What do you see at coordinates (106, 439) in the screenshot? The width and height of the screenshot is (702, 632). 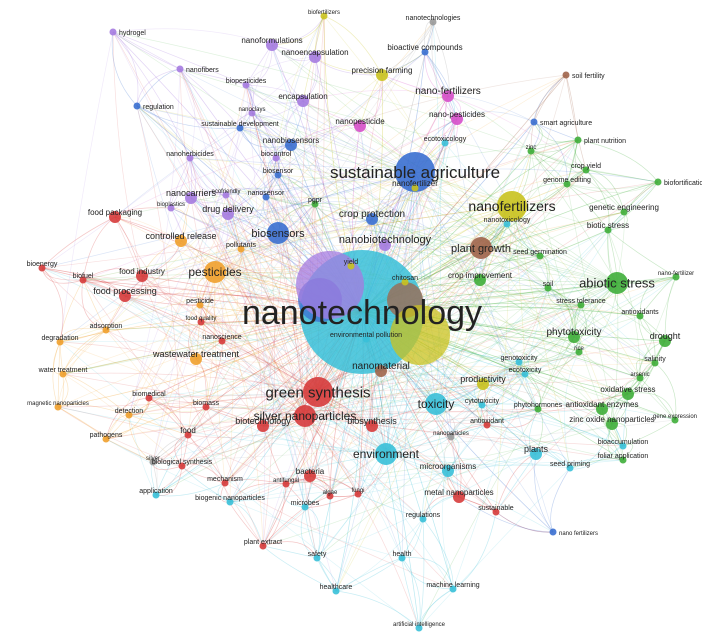 I see `node-pathogens` at bounding box center [106, 439].